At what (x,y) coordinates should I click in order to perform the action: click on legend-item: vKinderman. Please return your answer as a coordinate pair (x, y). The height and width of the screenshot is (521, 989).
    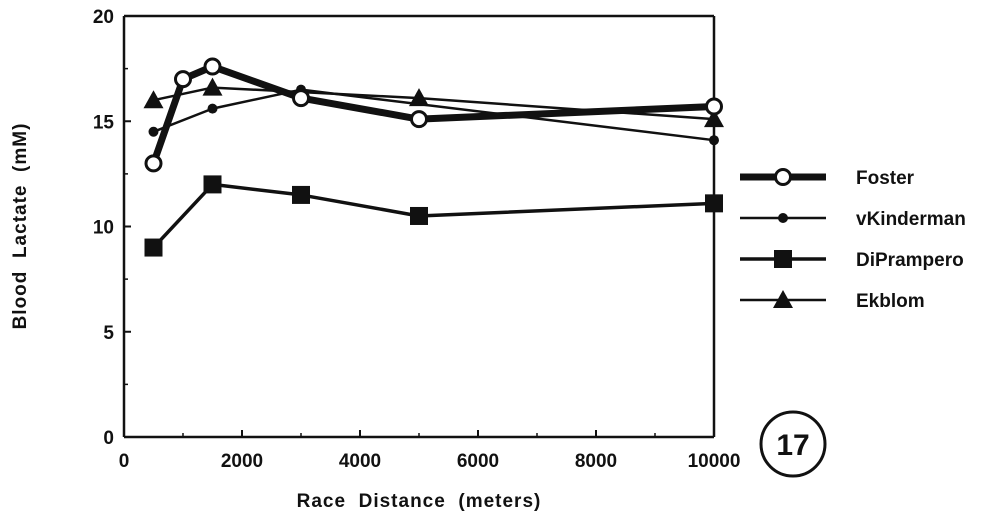
    Looking at the image, I should click on (853, 219).